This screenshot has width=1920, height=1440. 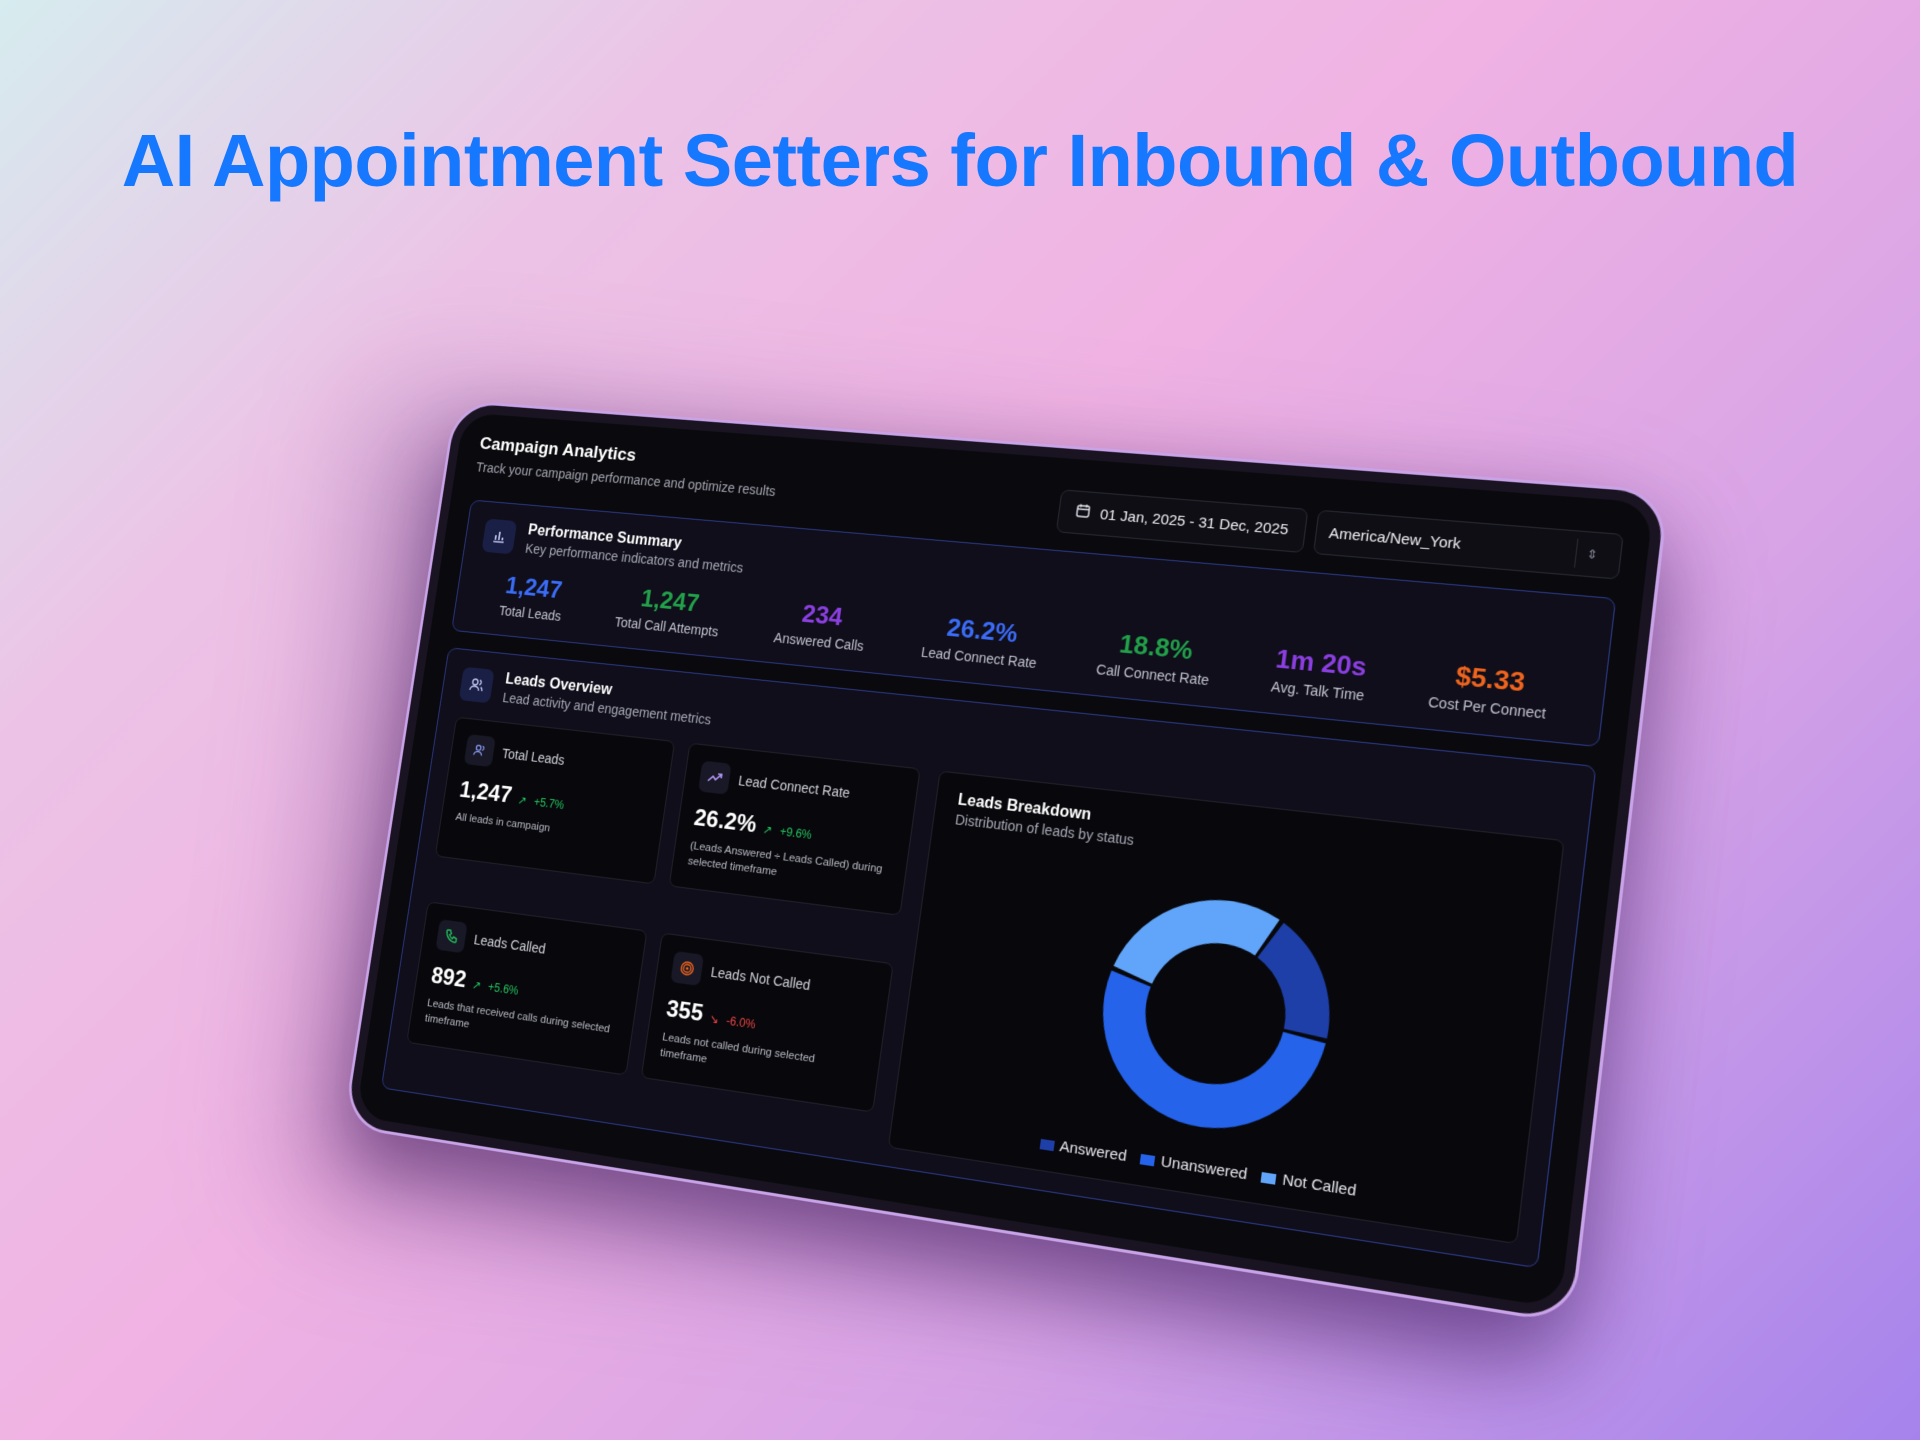 I want to click on kpi-total-call-attempts: 1,247 Total Call Attempts, so click(x=669, y=610).